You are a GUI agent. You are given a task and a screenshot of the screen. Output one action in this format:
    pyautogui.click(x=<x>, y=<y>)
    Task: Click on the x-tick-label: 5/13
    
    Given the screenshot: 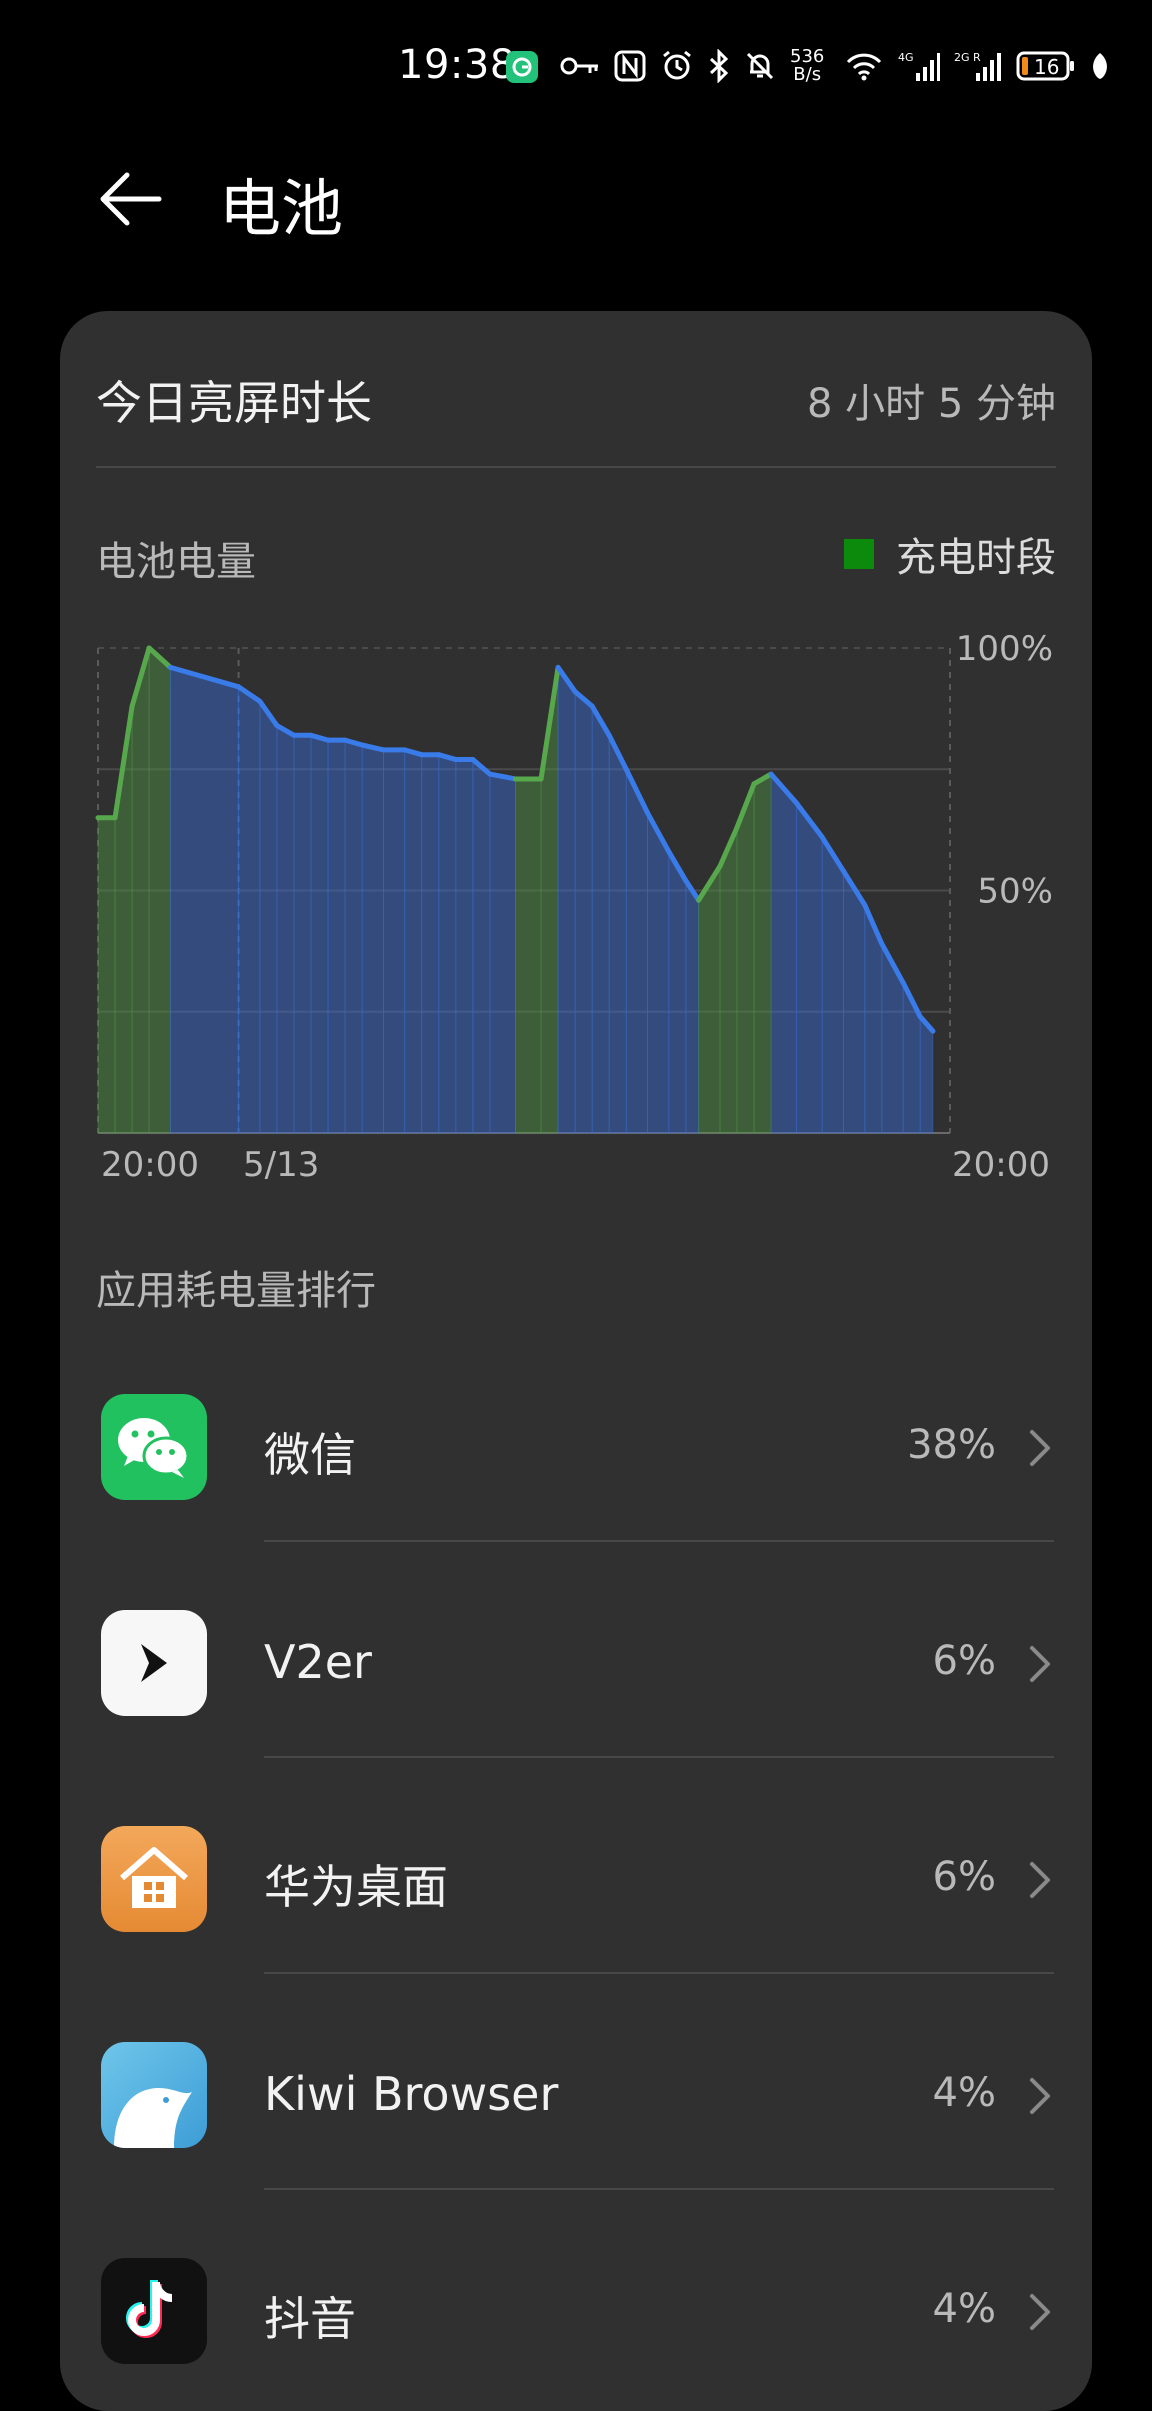 What is the action you would take?
    pyautogui.click(x=281, y=1165)
    